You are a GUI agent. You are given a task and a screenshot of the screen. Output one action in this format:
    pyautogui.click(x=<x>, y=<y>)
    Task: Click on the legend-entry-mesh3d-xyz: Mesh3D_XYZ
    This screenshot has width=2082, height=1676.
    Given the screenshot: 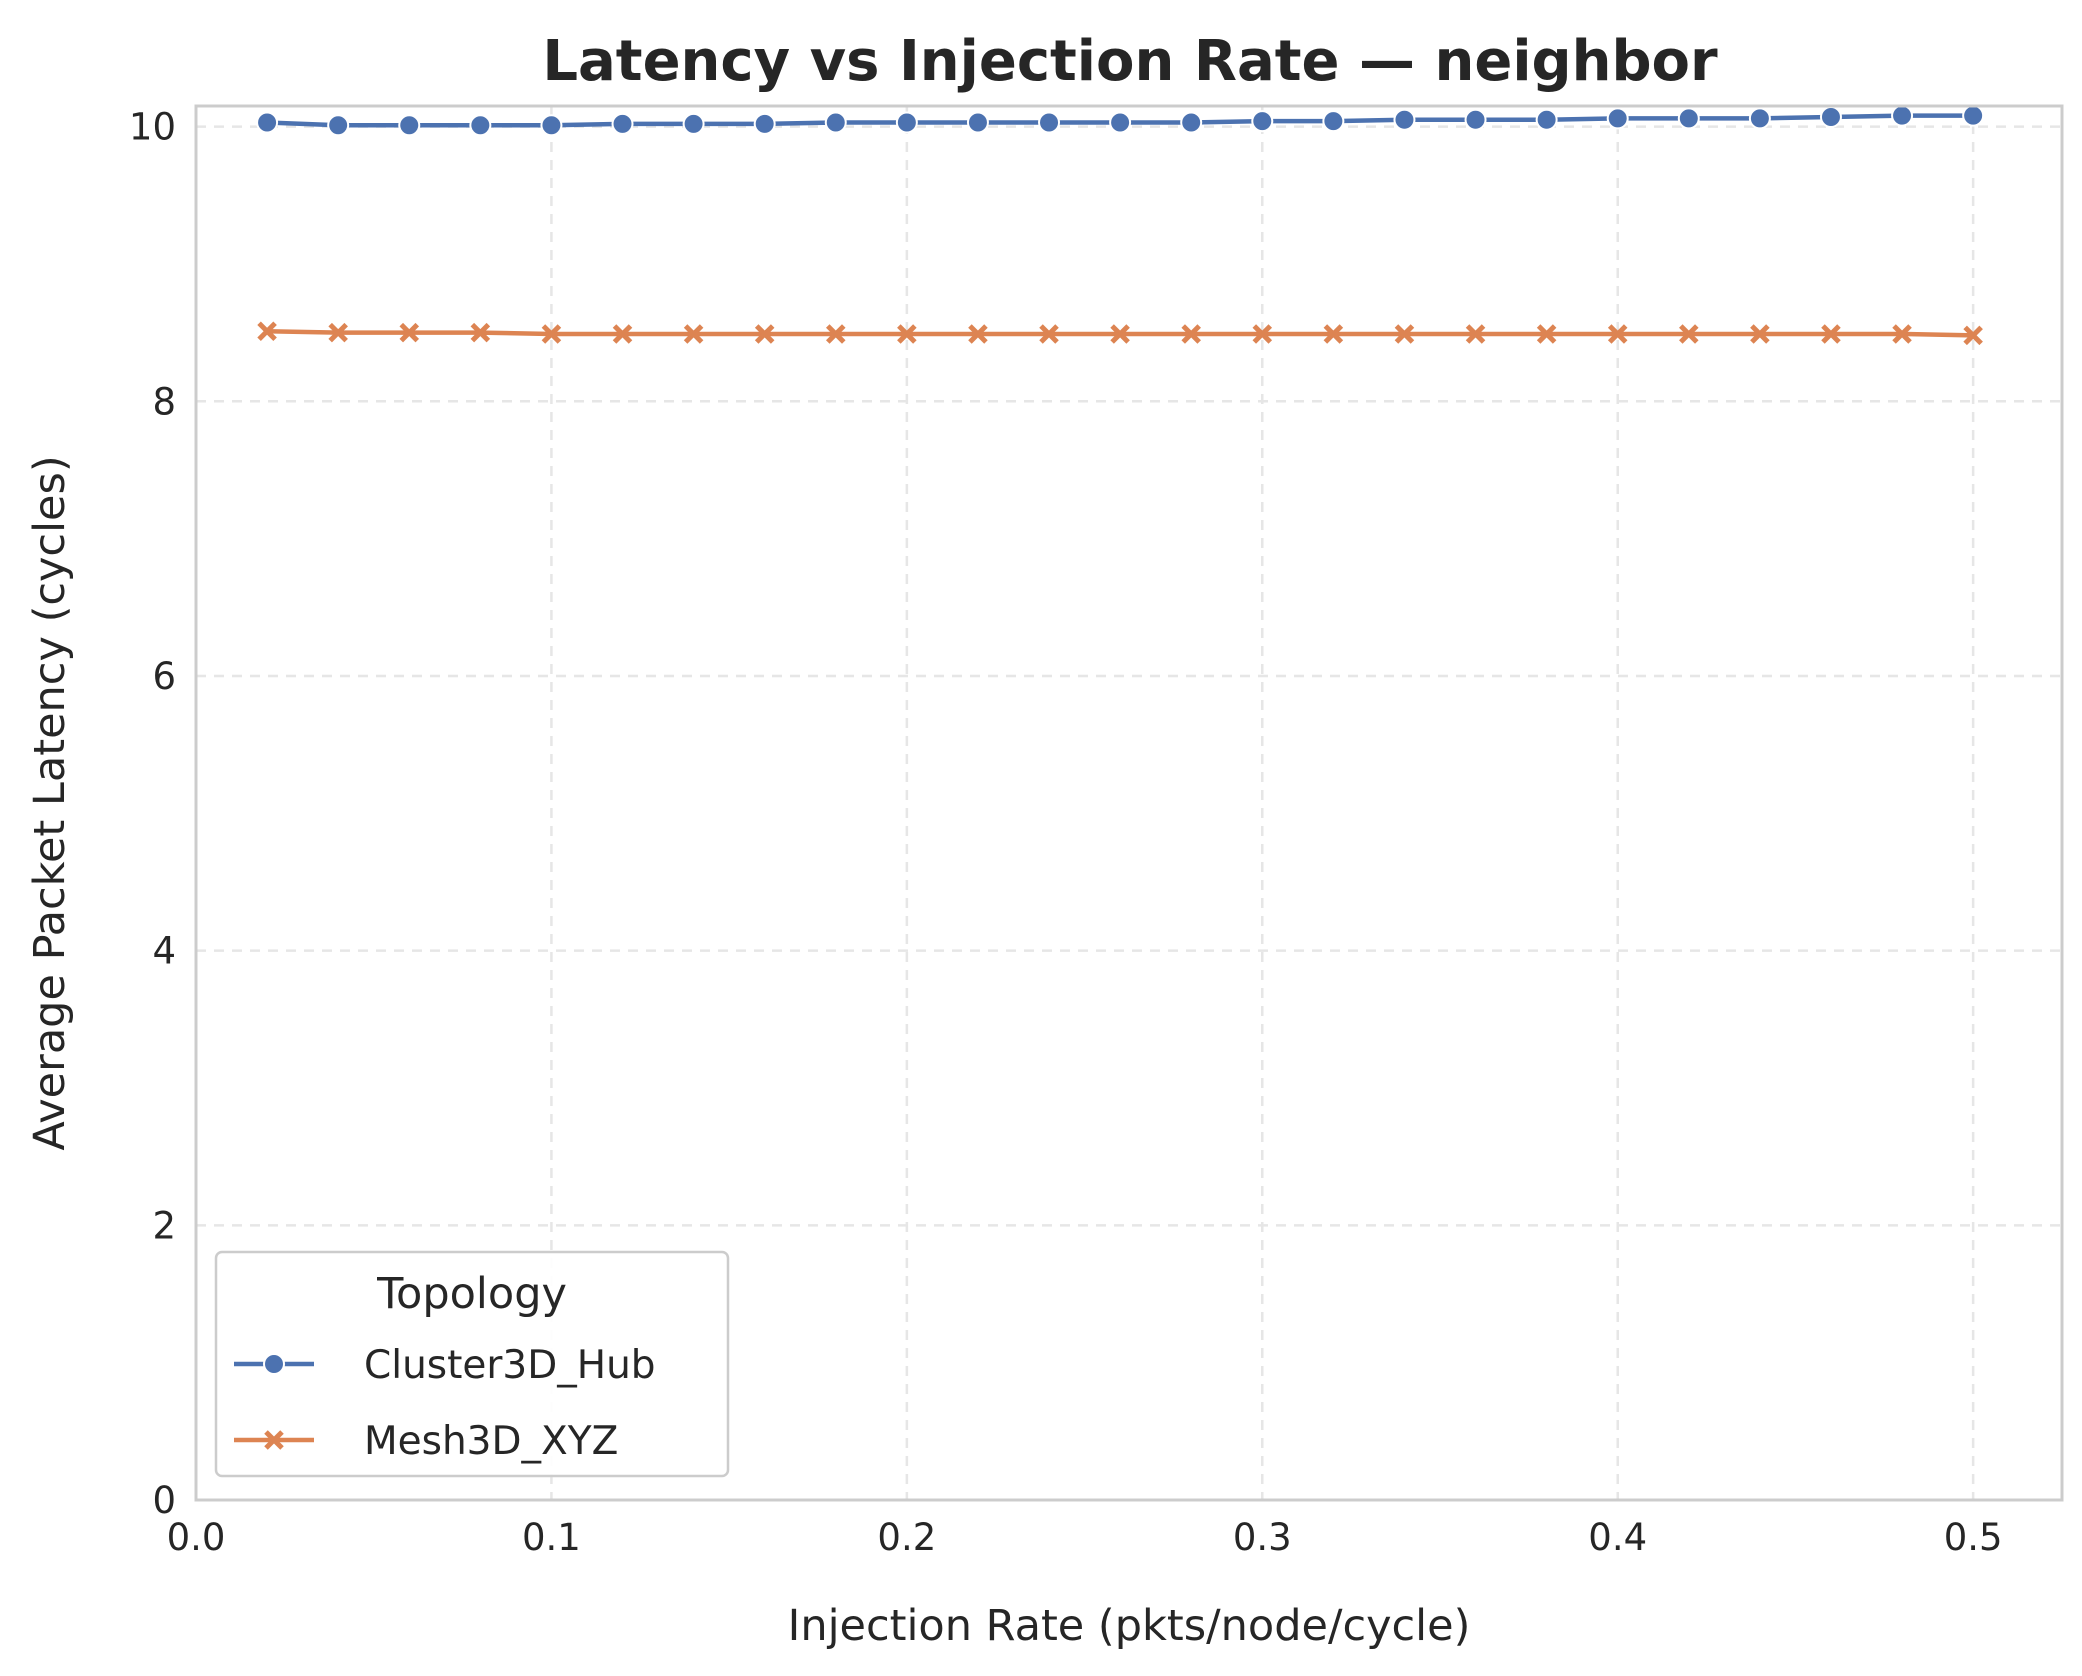 What is the action you would take?
    pyautogui.click(x=426, y=1441)
    